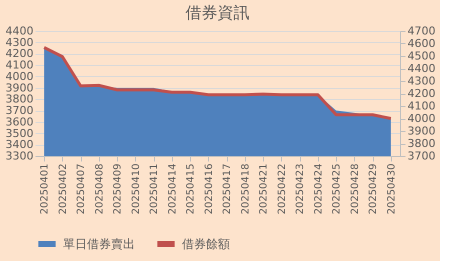  Describe the element at coordinates (99, 244) in the screenshot. I see `legend-label: 單日借券賣出` at that location.